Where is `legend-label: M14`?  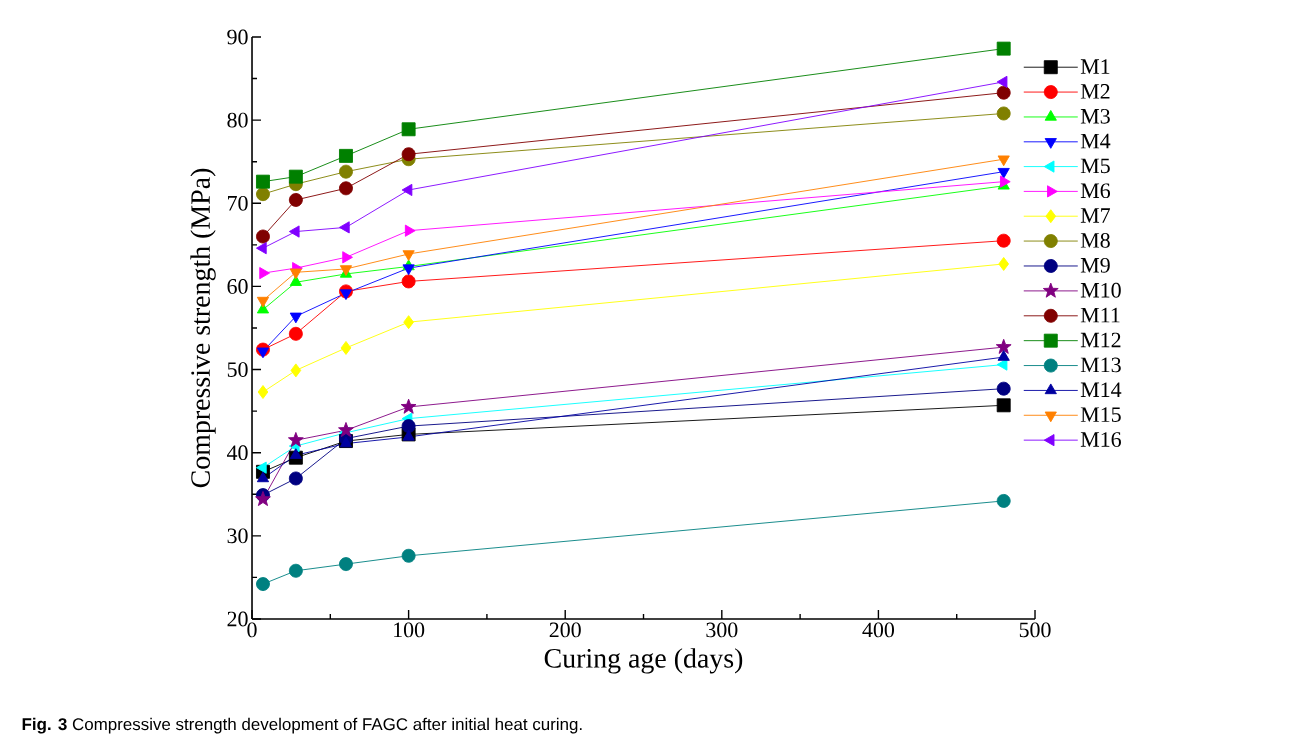
legend-label: M14 is located at coordinates (1101, 389).